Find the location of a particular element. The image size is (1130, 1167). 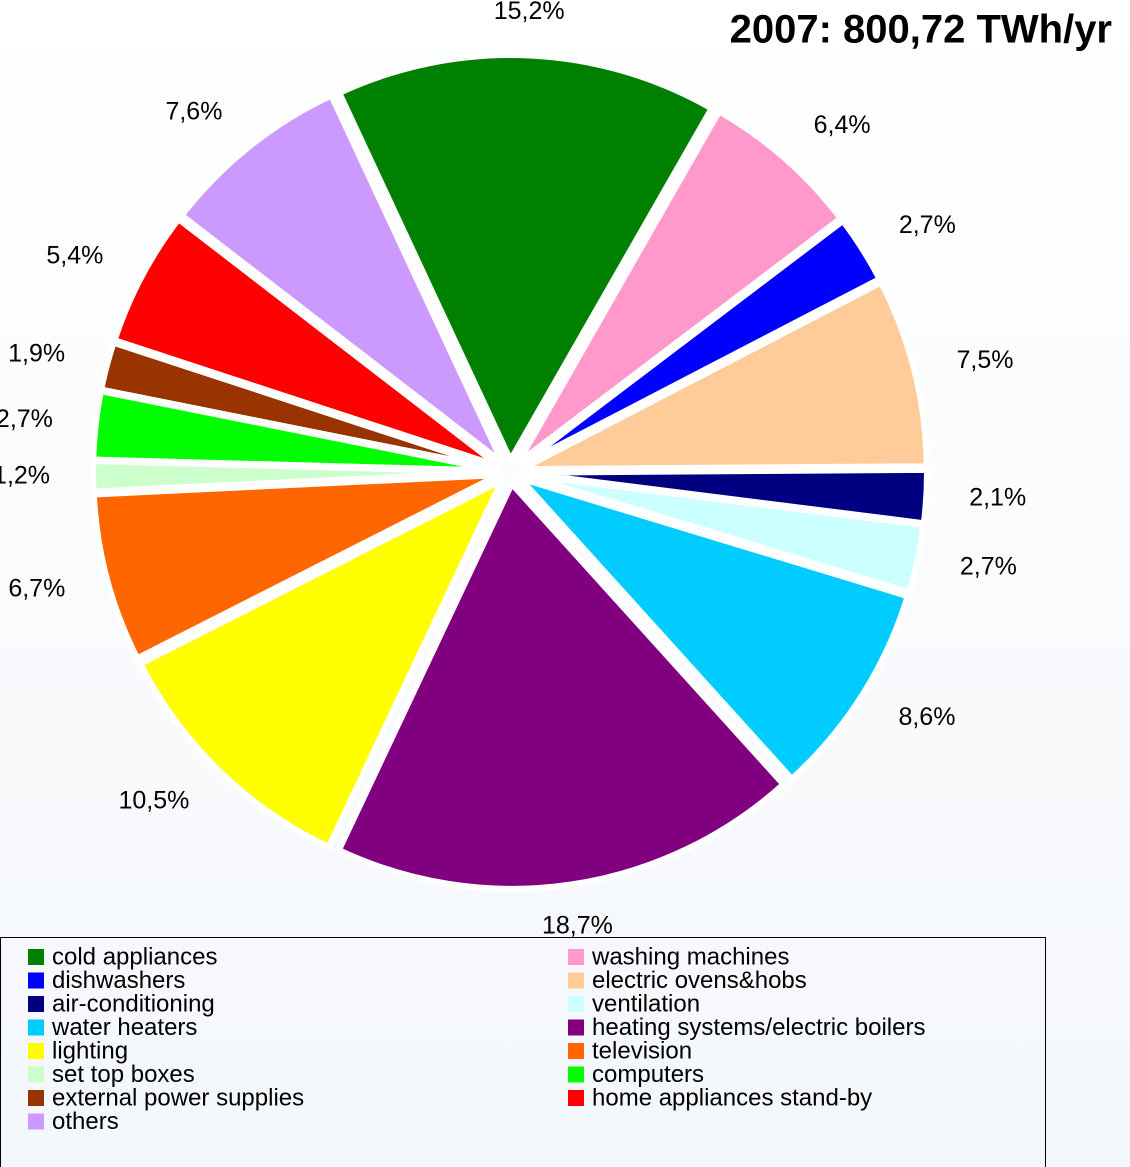

legend-label: others is located at coordinates (85, 1121).